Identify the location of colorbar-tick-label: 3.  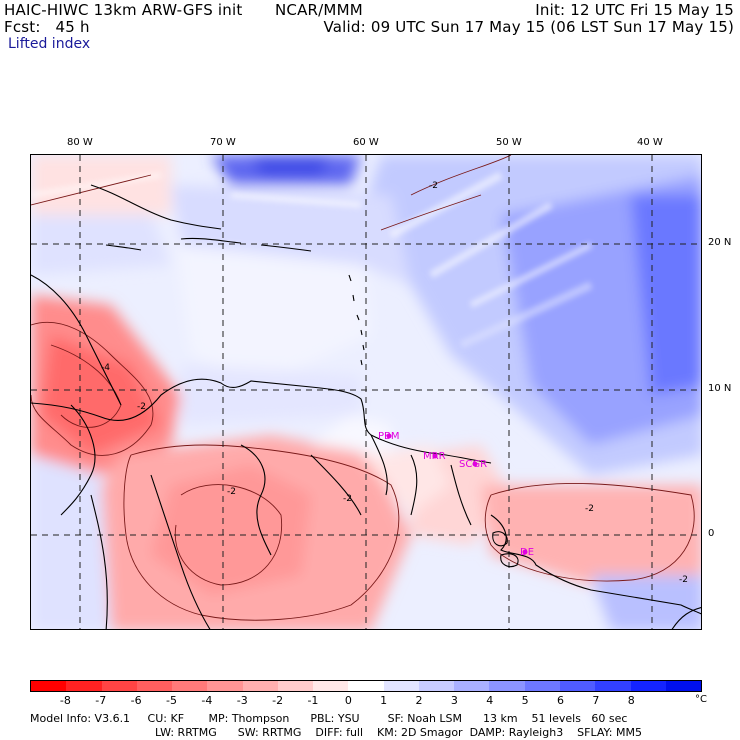
(454, 700).